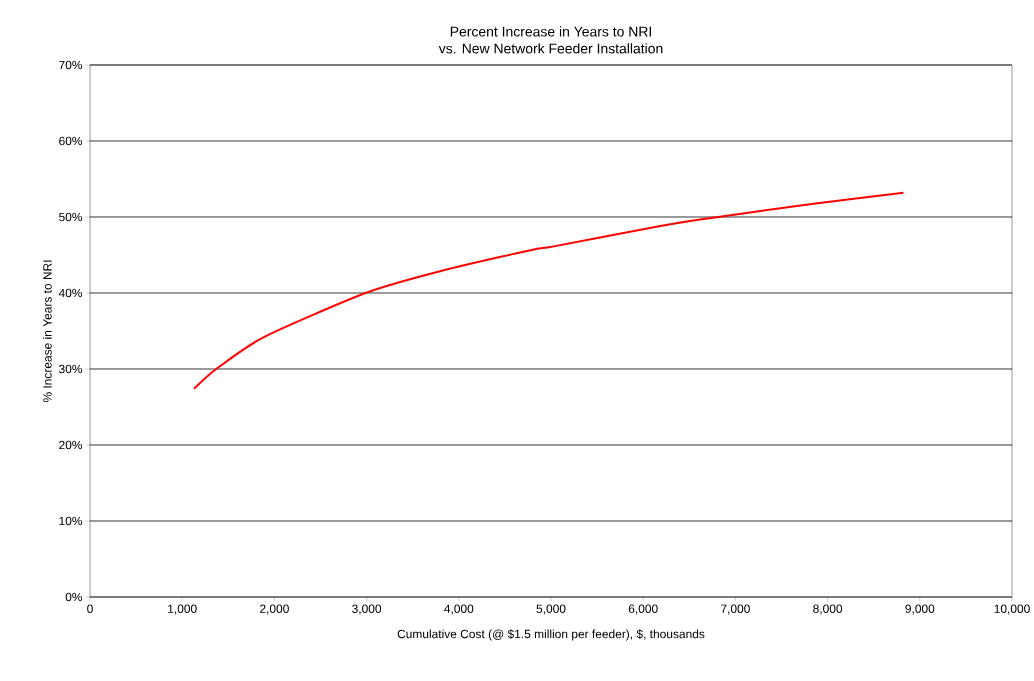 The height and width of the screenshot is (681, 1034). What do you see at coordinates (920, 609) in the screenshot?
I see `x-tick-label: 9,000` at bounding box center [920, 609].